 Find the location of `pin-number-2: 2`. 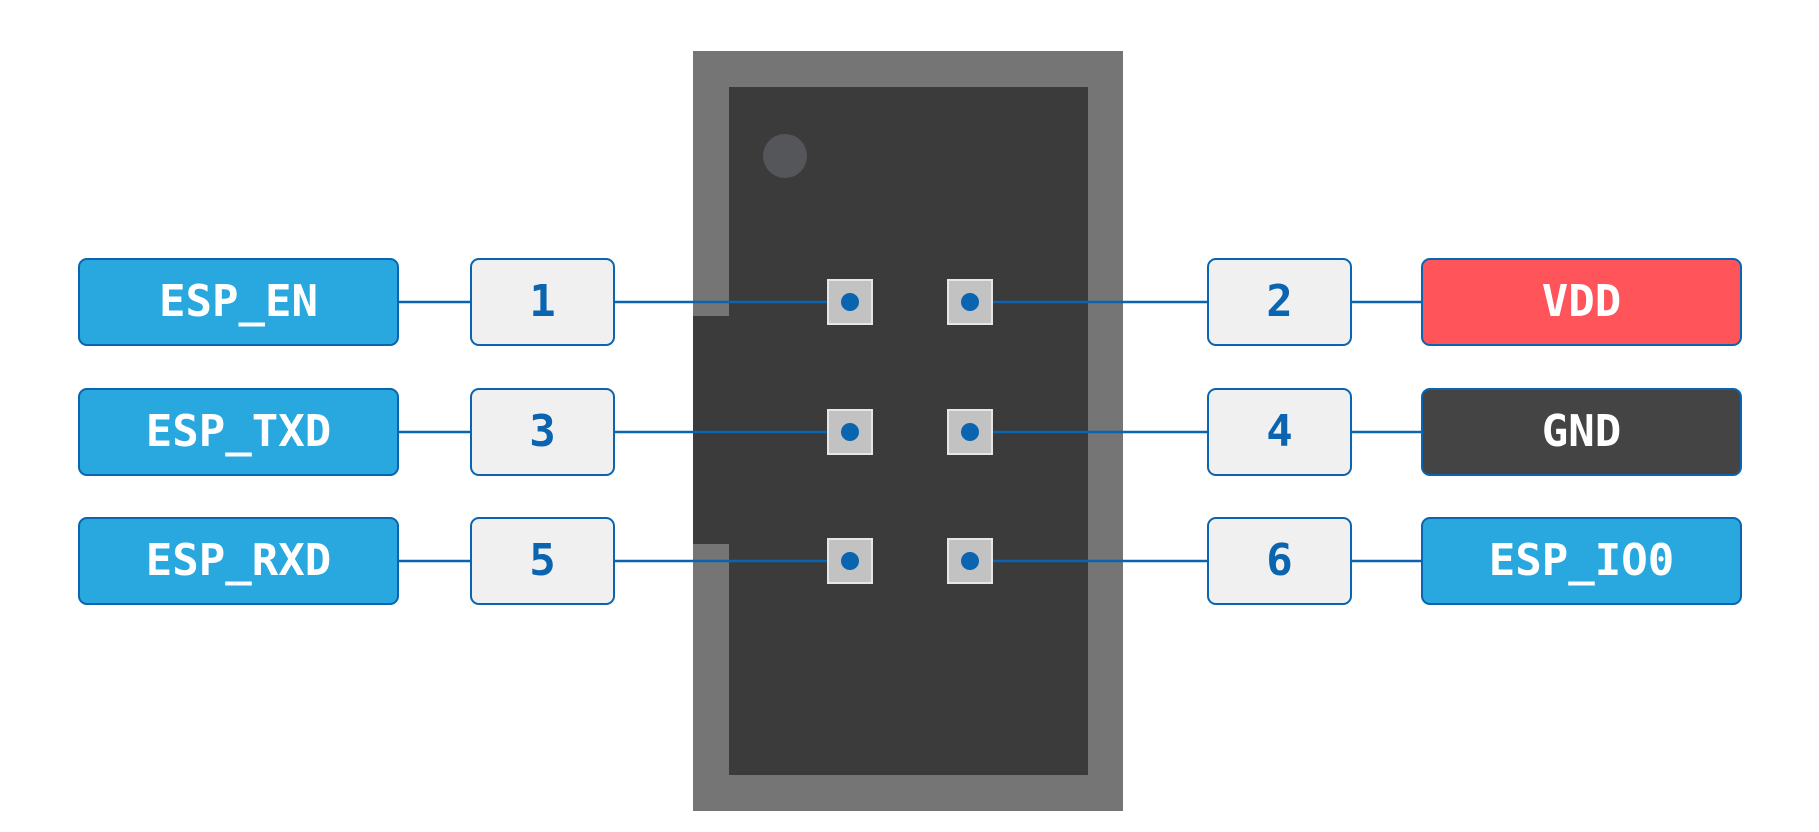

pin-number-2: 2 is located at coordinates (1279, 301).